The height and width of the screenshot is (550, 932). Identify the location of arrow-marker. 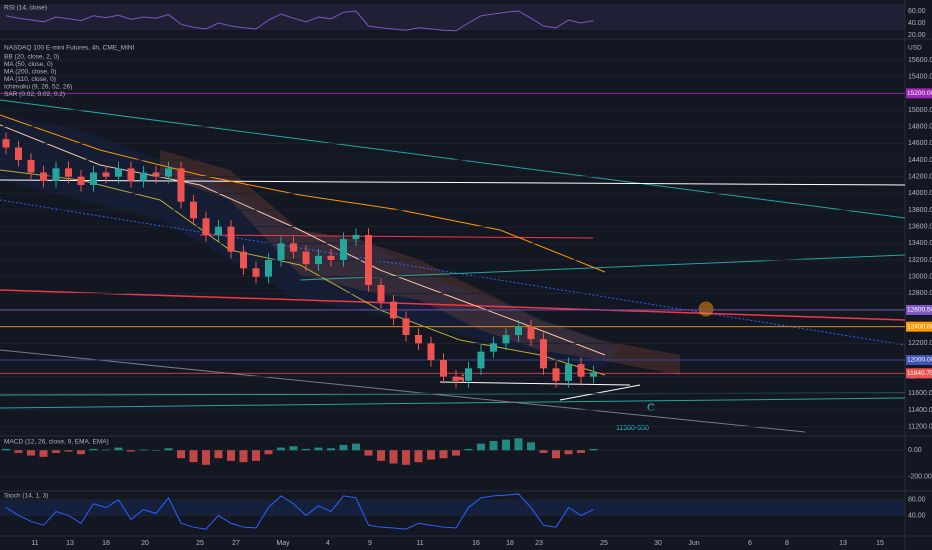
(460, 378).